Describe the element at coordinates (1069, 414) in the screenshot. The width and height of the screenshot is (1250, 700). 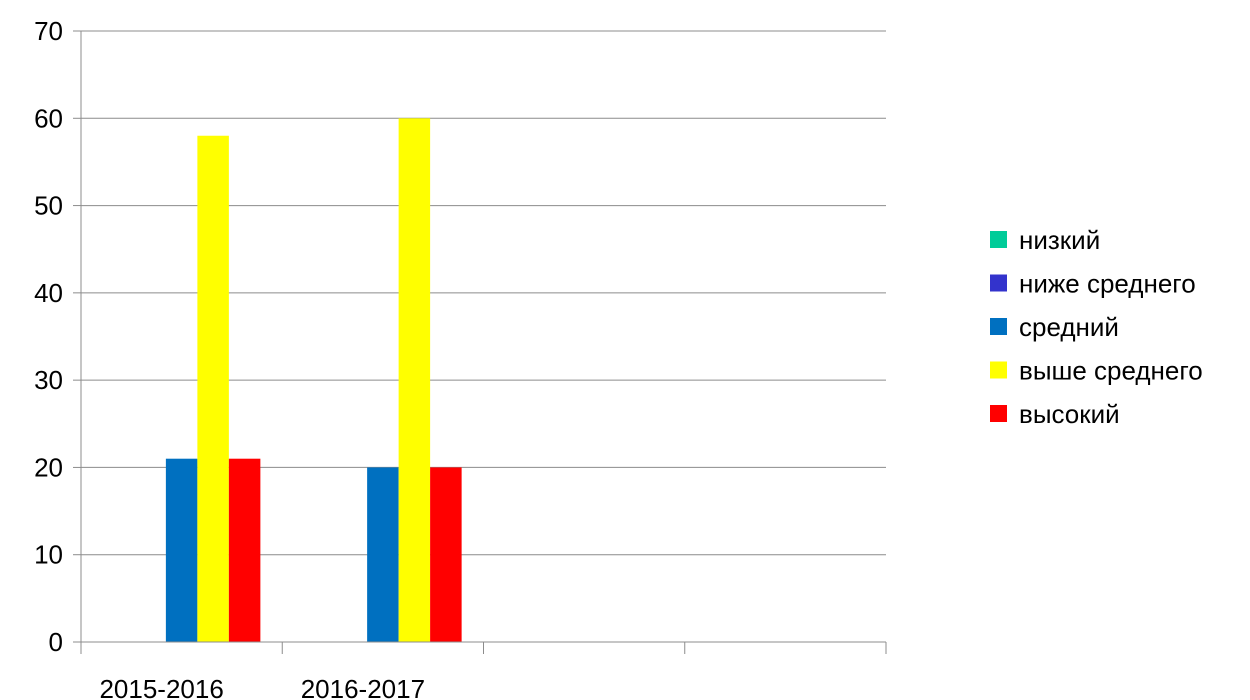
I see `legend-label: высокий` at that location.